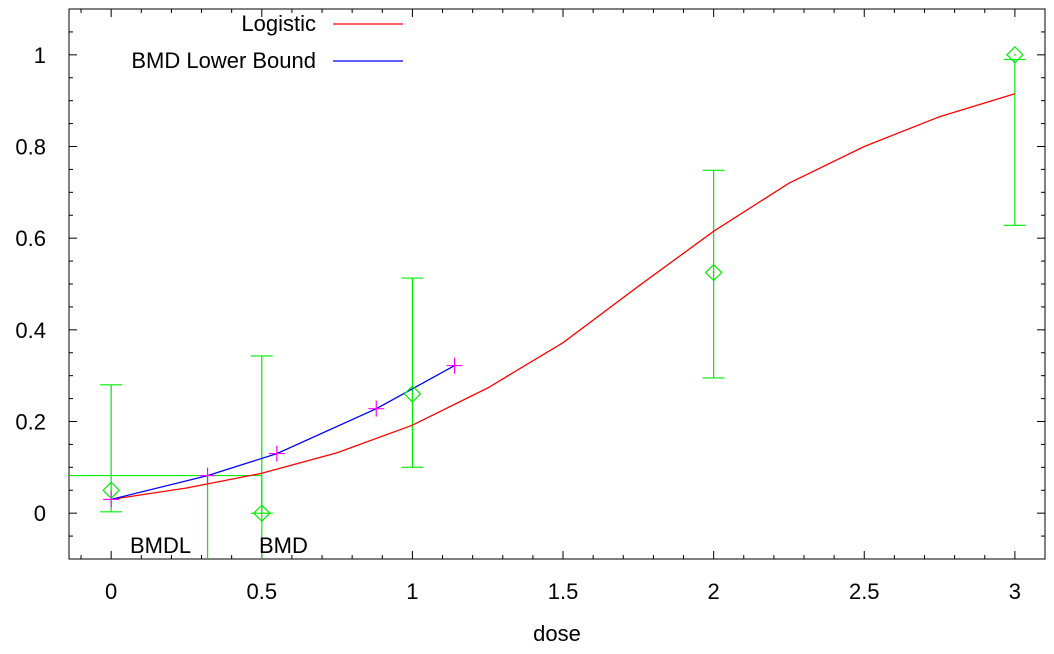  Describe the element at coordinates (160, 545) in the screenshot. I see `bmdl-label: BMDL` at that location.